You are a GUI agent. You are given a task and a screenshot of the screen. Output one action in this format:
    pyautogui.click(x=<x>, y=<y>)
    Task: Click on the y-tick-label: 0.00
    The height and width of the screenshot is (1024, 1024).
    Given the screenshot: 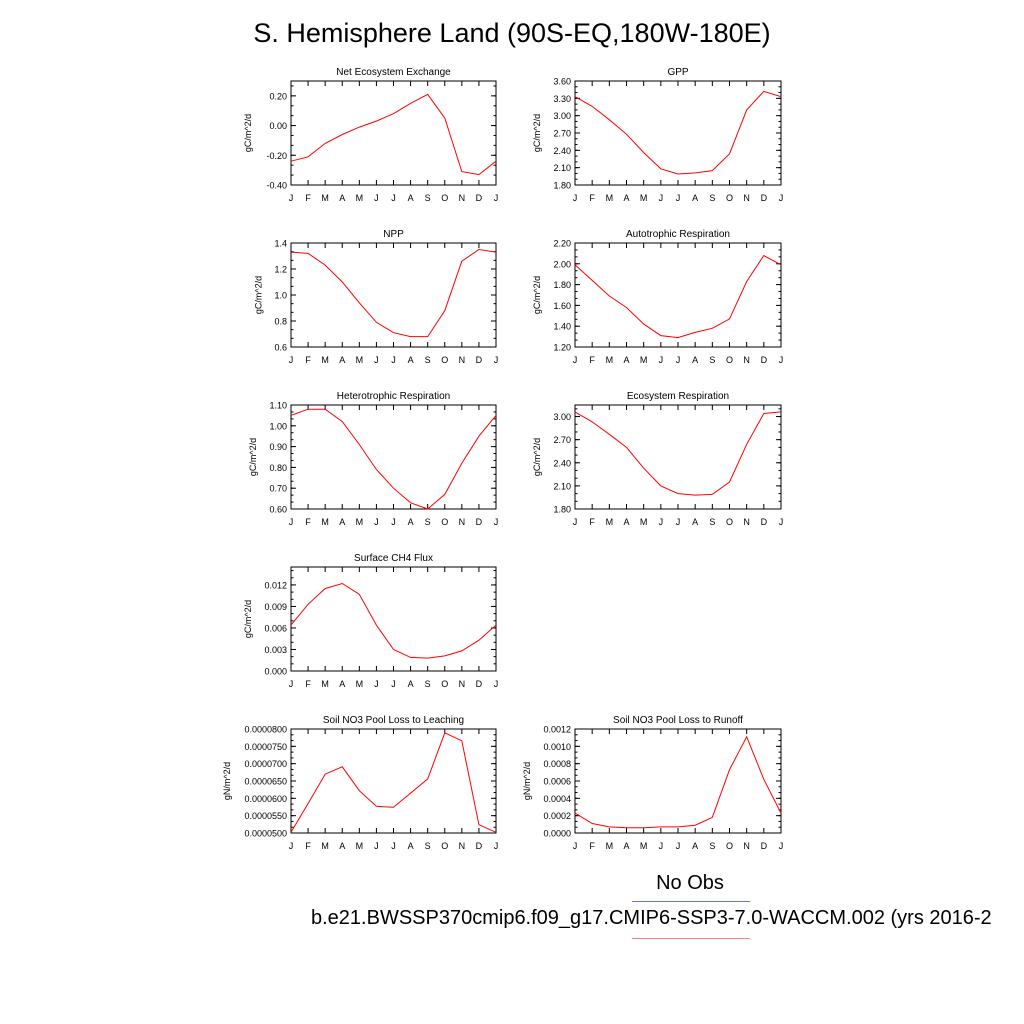 What is the action you would take?
    pyautogui.click(x=278, y=126)
    